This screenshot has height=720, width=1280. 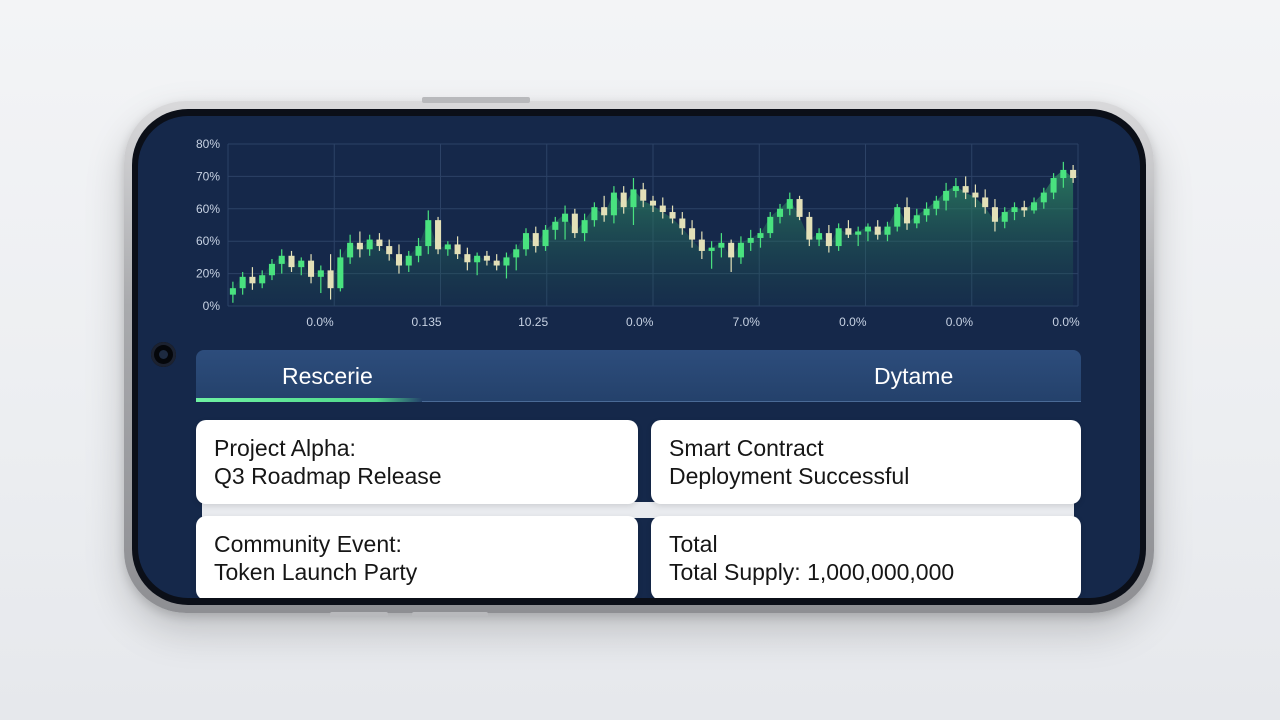 What do you see at coordinates (450, 614) in the screenshot?
I see `volume-down-button` at bounding box center [450, 614].